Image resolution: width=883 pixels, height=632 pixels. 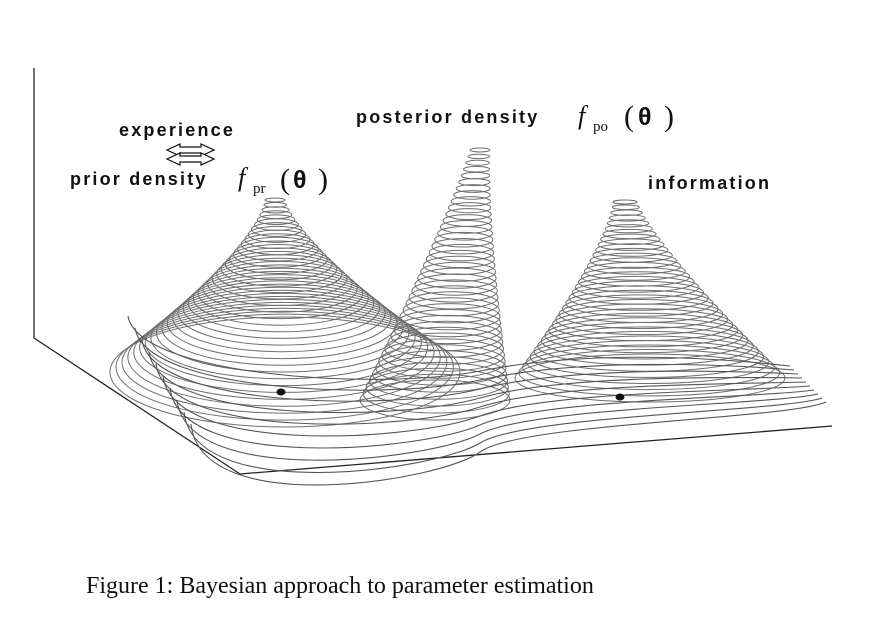 I want to click on posterior-density-label: posterior density f po ( θ ), so click(x=515, y=117).